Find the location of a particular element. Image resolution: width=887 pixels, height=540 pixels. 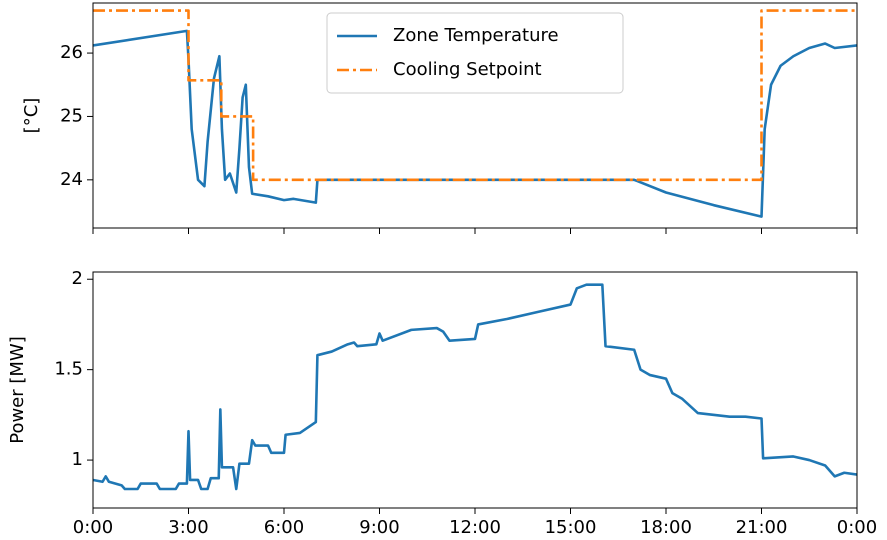

y-tick-label: 1 is located at coordinates (77, 459).